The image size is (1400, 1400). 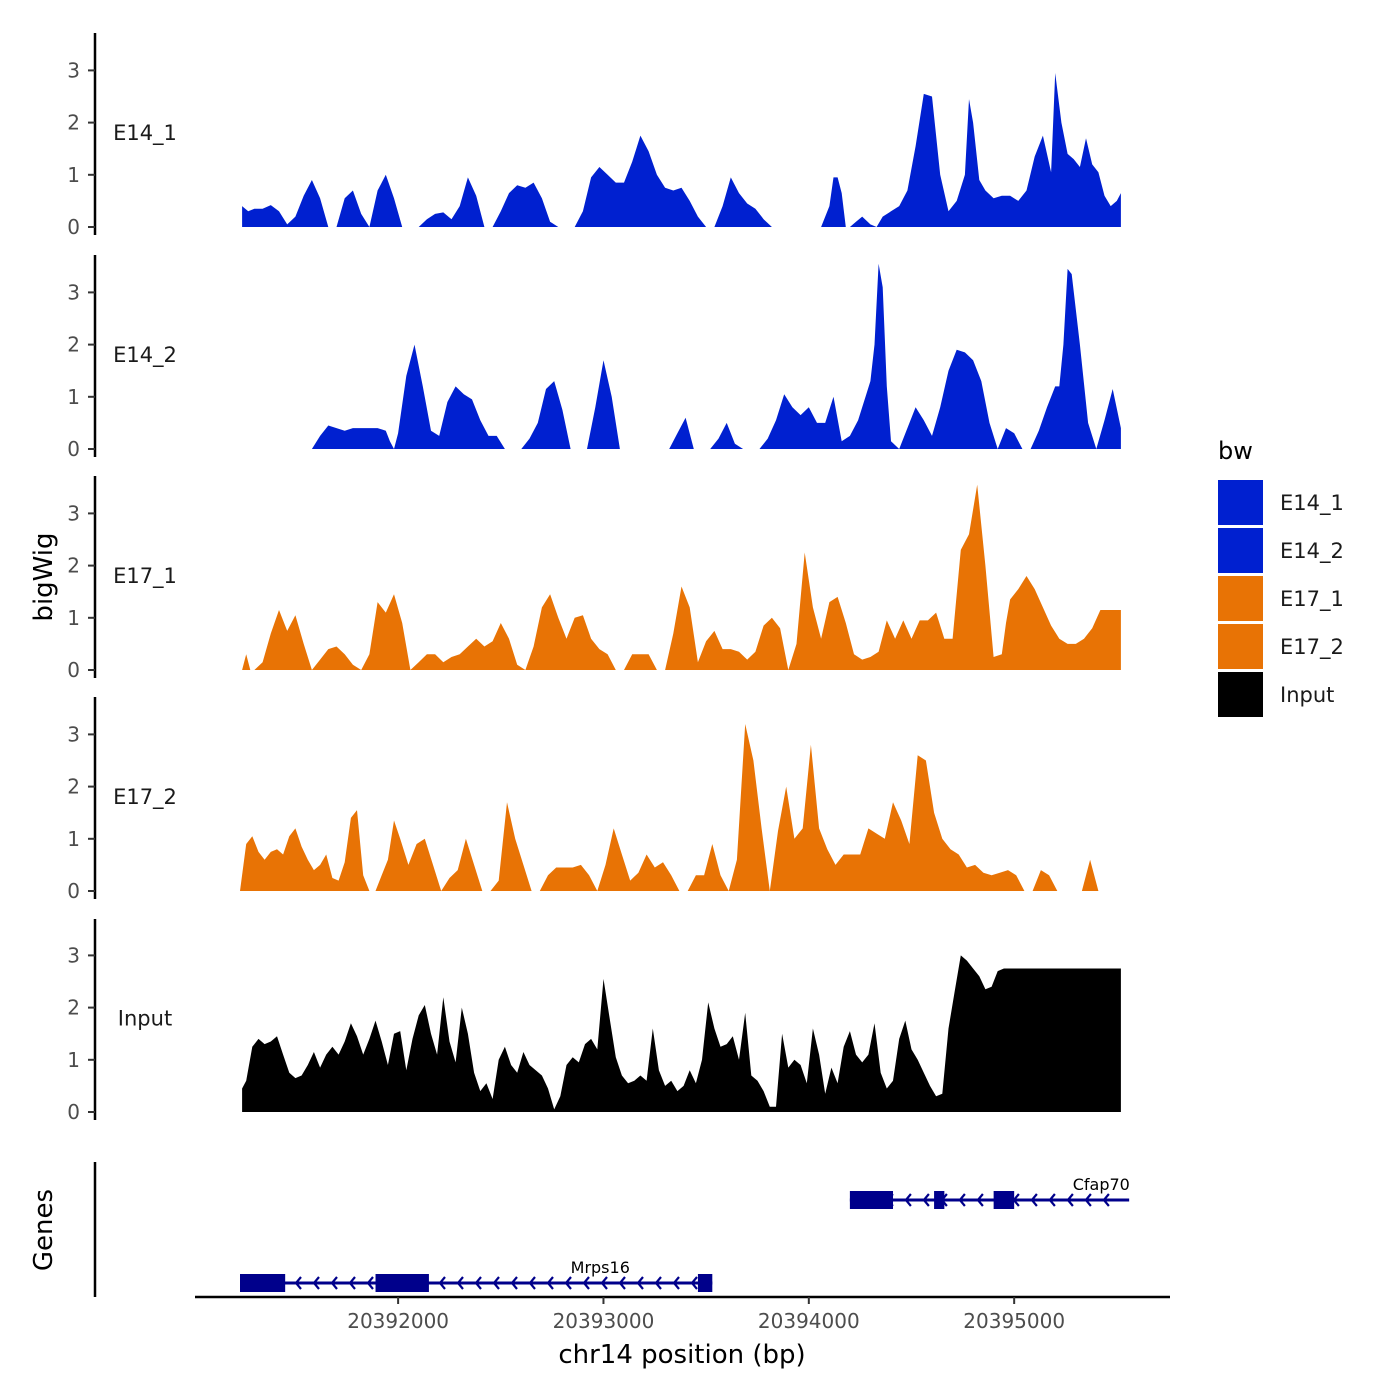 What do you see at coordinates (681, 1355) in the screenshot?
I see `x-axis-title: chr14 position (bp)` at bounding box center [681, 1355].